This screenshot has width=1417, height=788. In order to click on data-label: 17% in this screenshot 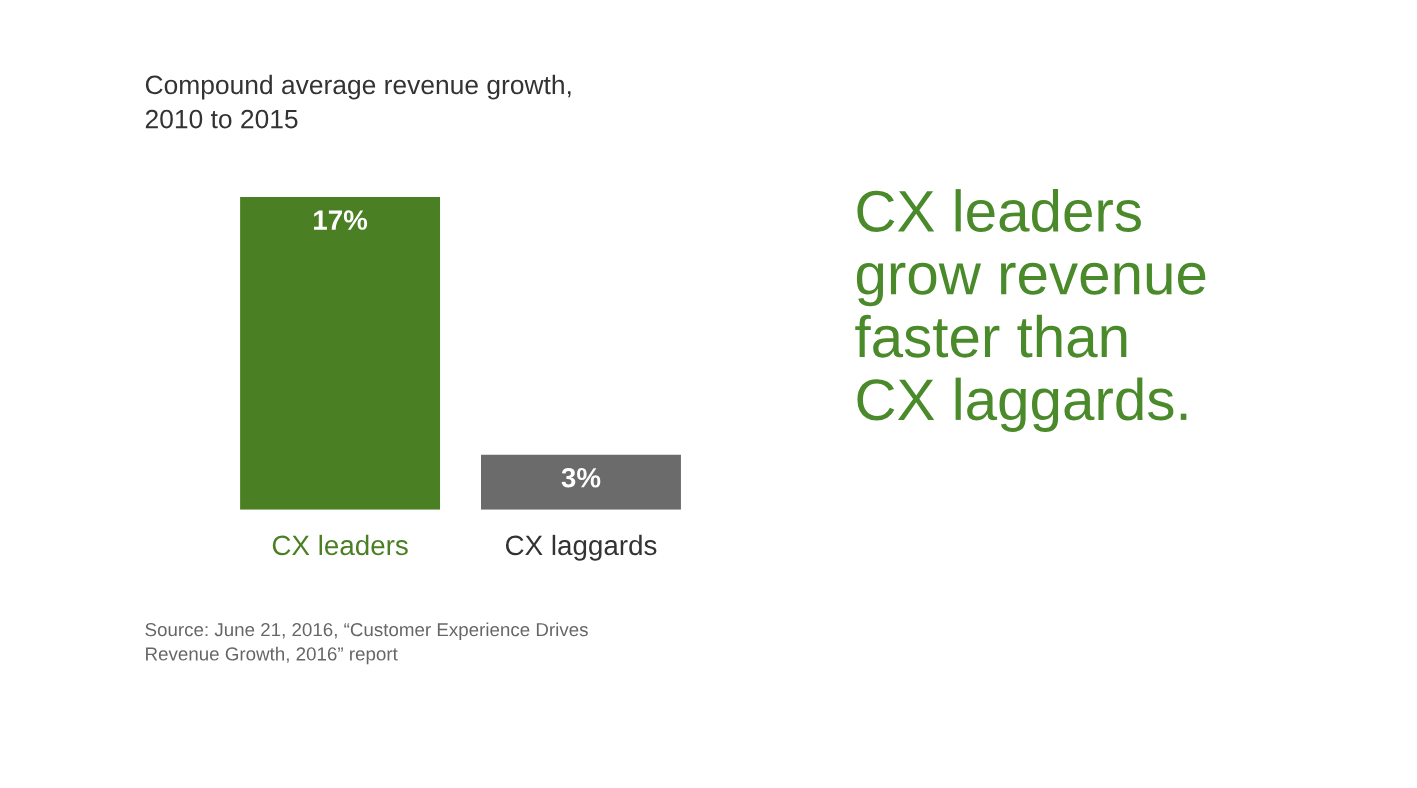, I will do `click(341, 220)`.